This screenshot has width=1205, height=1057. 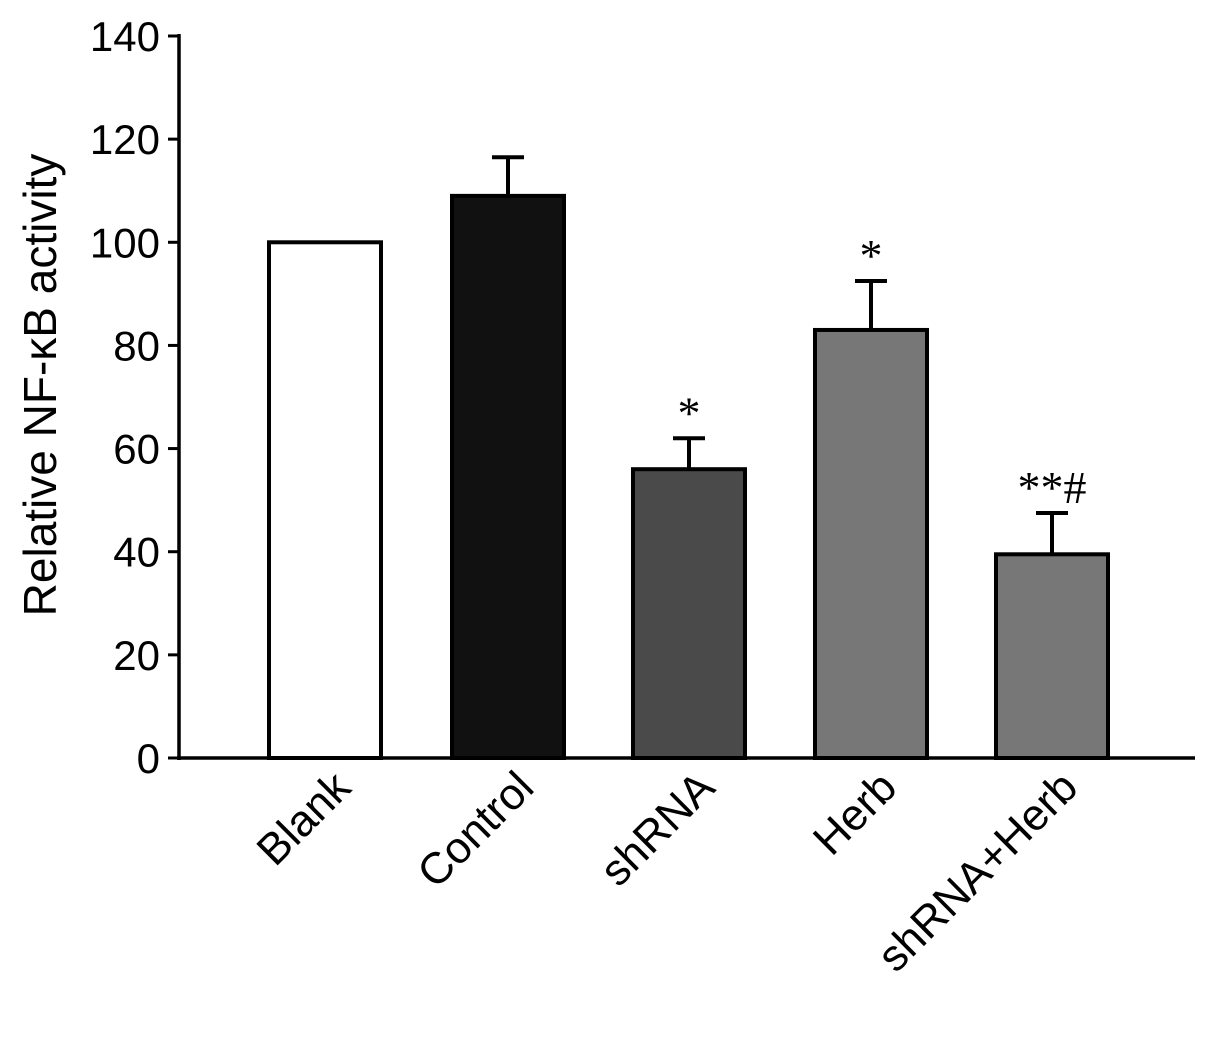 What do you see at coordinates (125, 36) in the screenshot?
I see `y-tick-label: 140` at bounding box center [125, 36].